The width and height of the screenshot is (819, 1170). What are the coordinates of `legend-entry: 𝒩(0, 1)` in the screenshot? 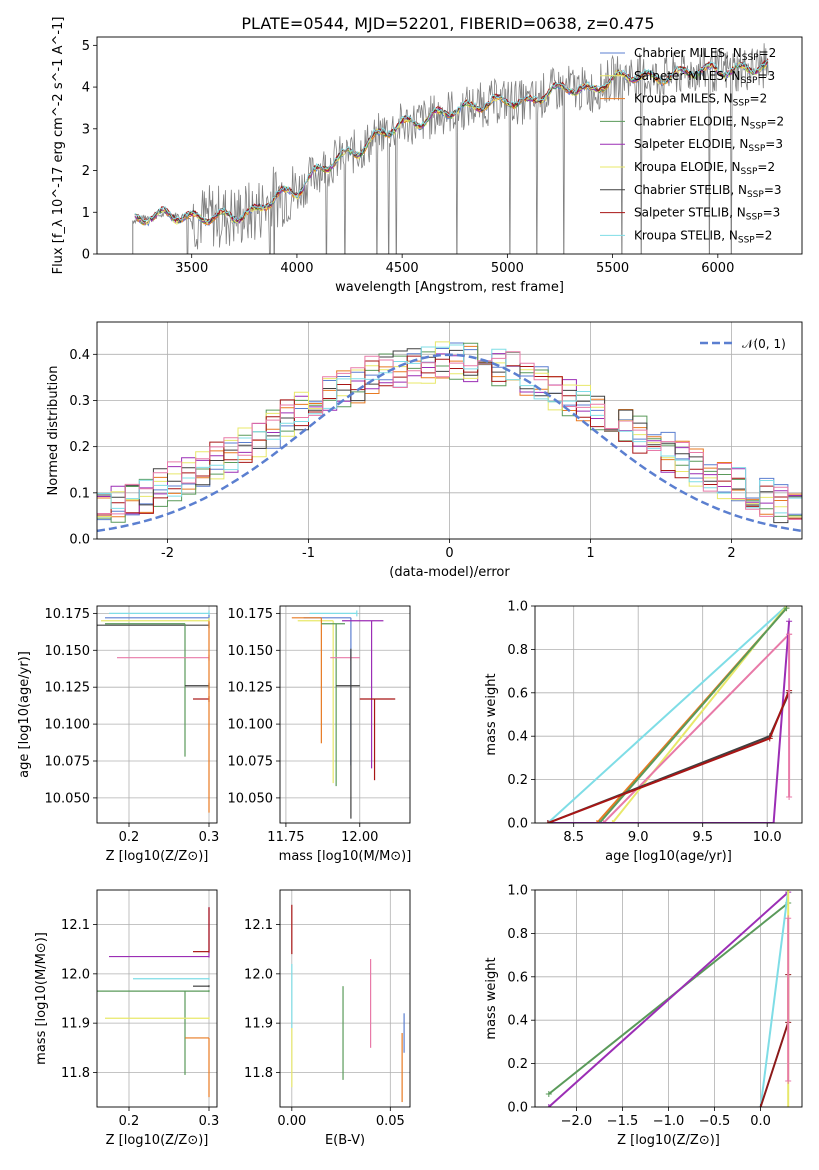 It's located at (764, 344).